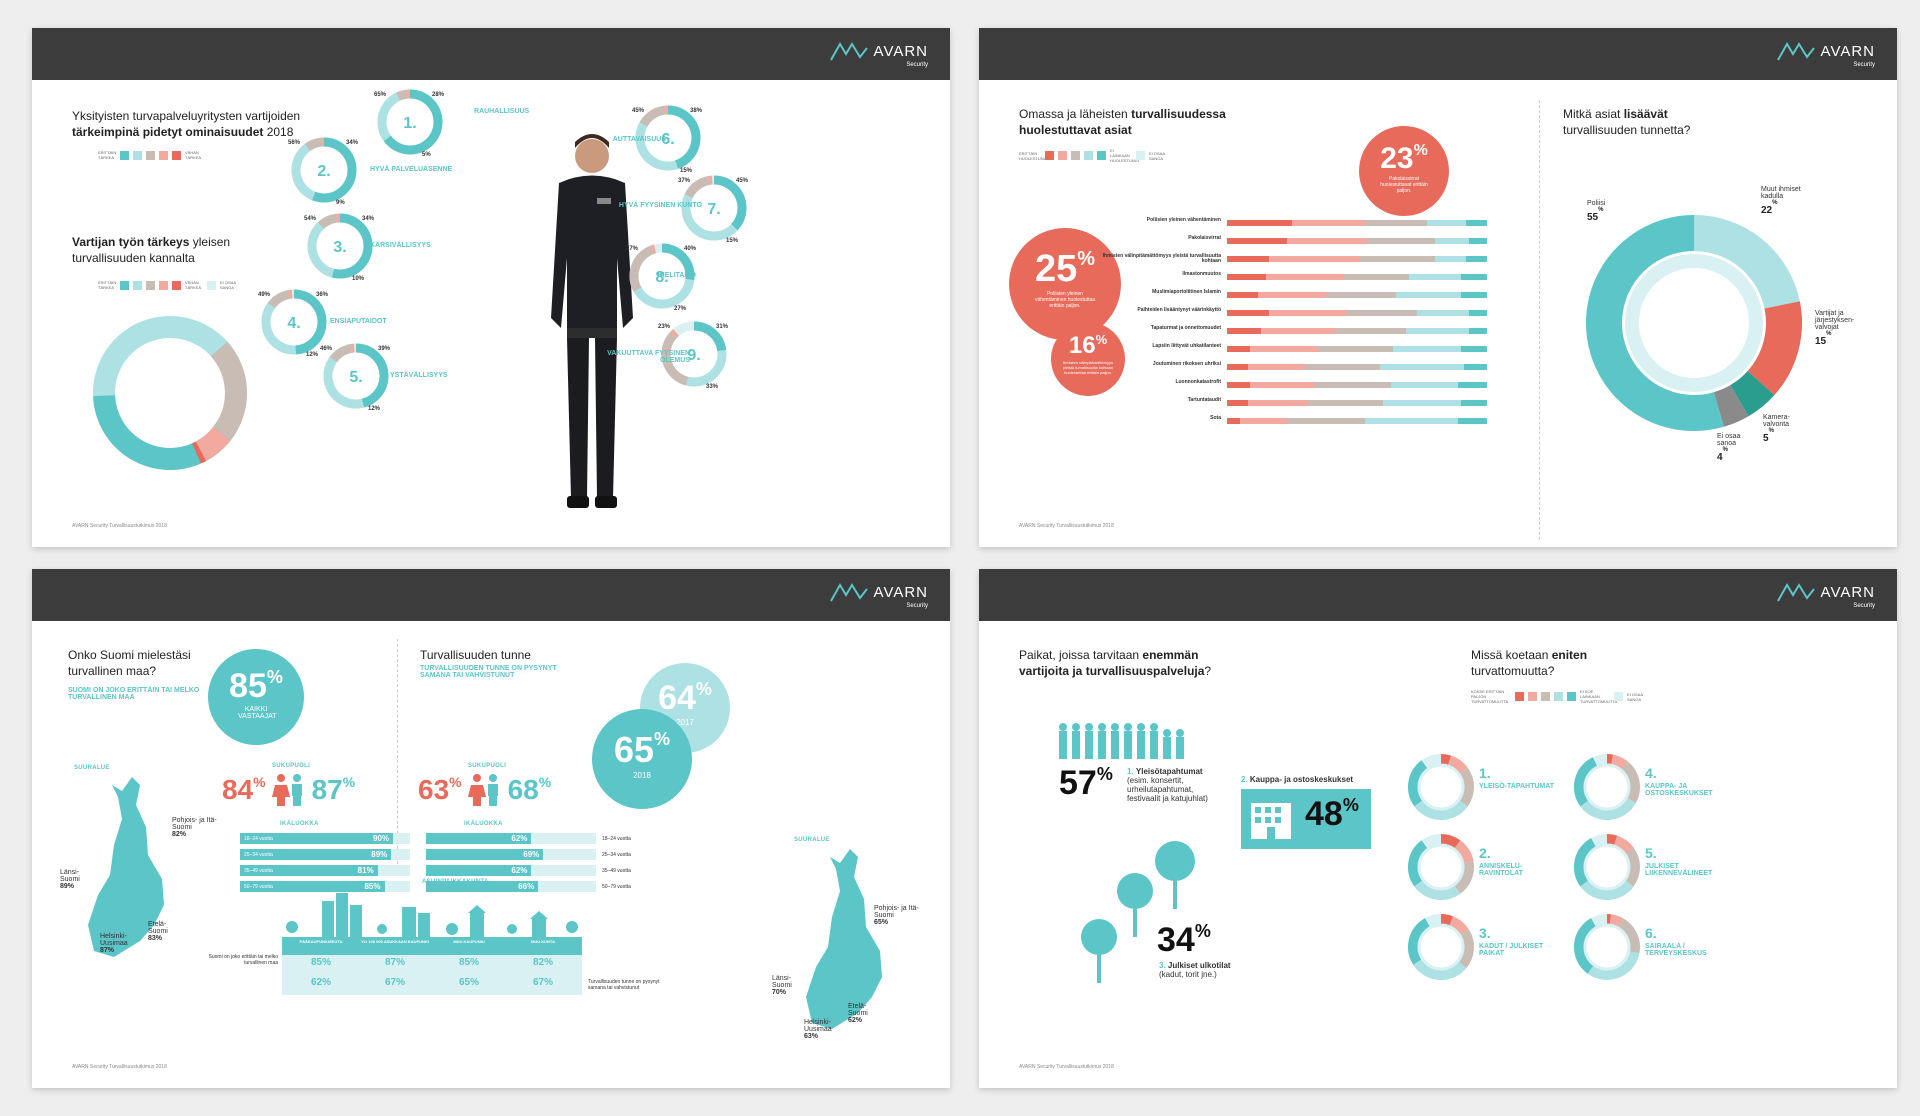 This screenshot has width=1920, height=1116. Describe the element at coordinates (368, 219) in the screenshot. I see `pct-right: 34%` at that location.